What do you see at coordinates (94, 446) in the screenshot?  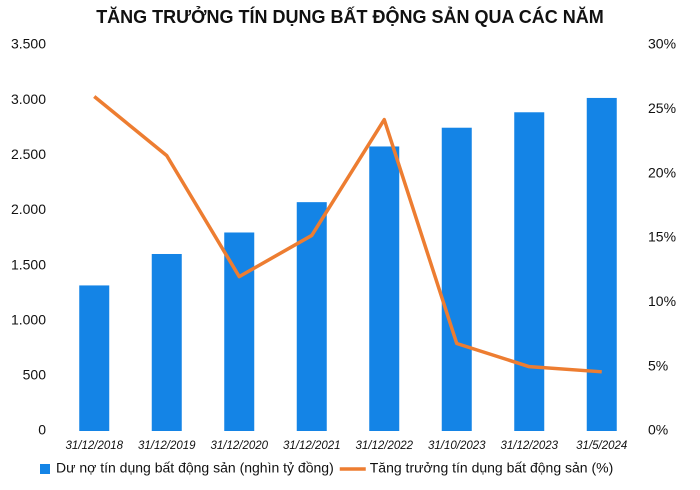 I see `x-tick-label: 31/12/2018` at bounding box center [94, 446].